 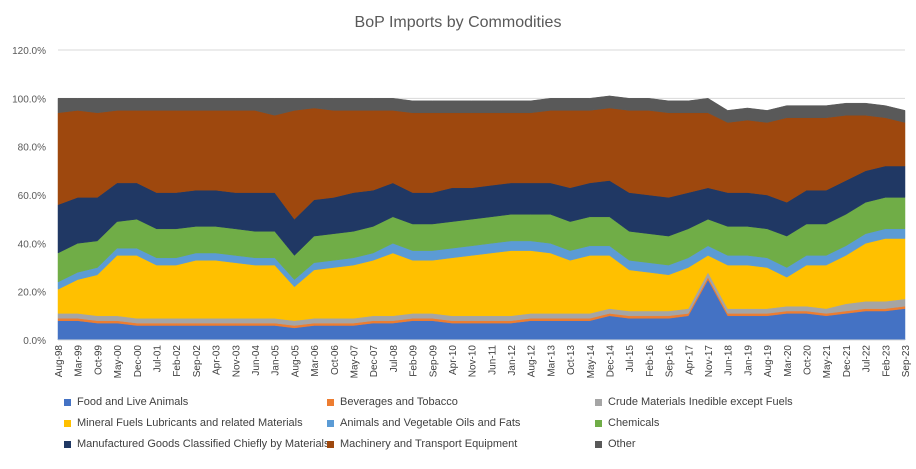 What do you see at coordinates (217, 360) in the screenshot?
I see `x-tick-label: Apr-03` at bounding box center [217, 360].